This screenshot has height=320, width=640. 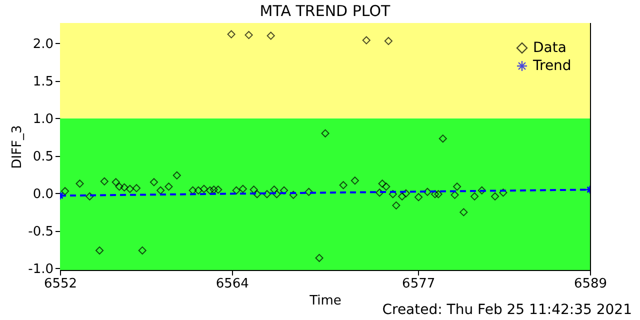 I want to click on y-tick-label: 0.5, so click(x=43, y=156).